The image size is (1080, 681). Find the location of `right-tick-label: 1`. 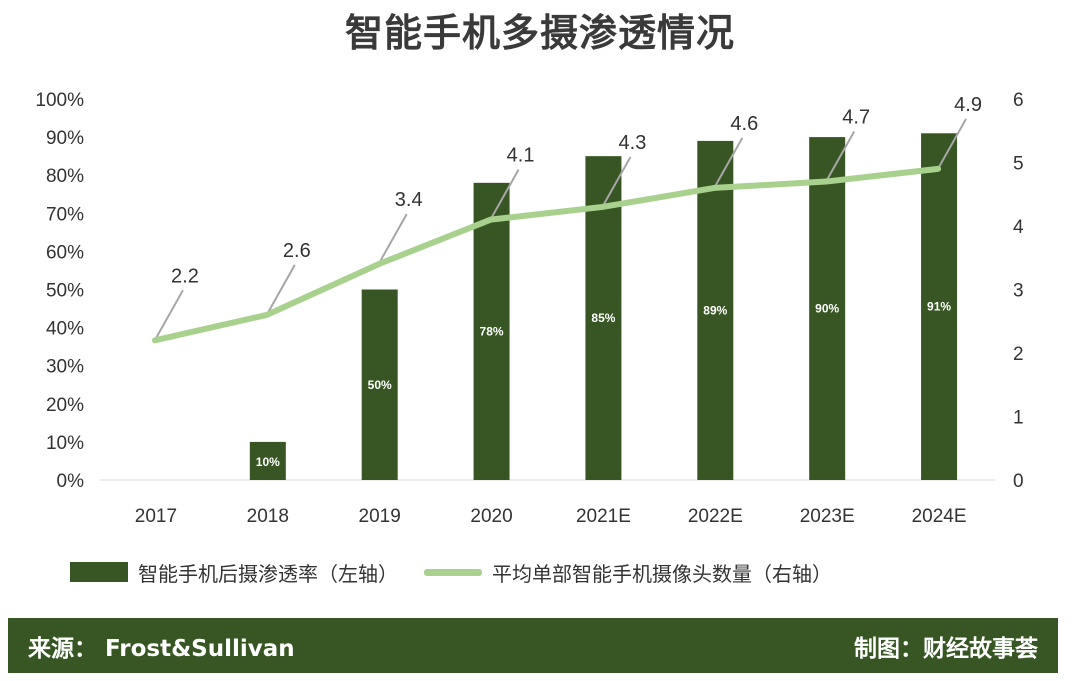

right-tick-label: 1 is located at coordinates (1018, 418).